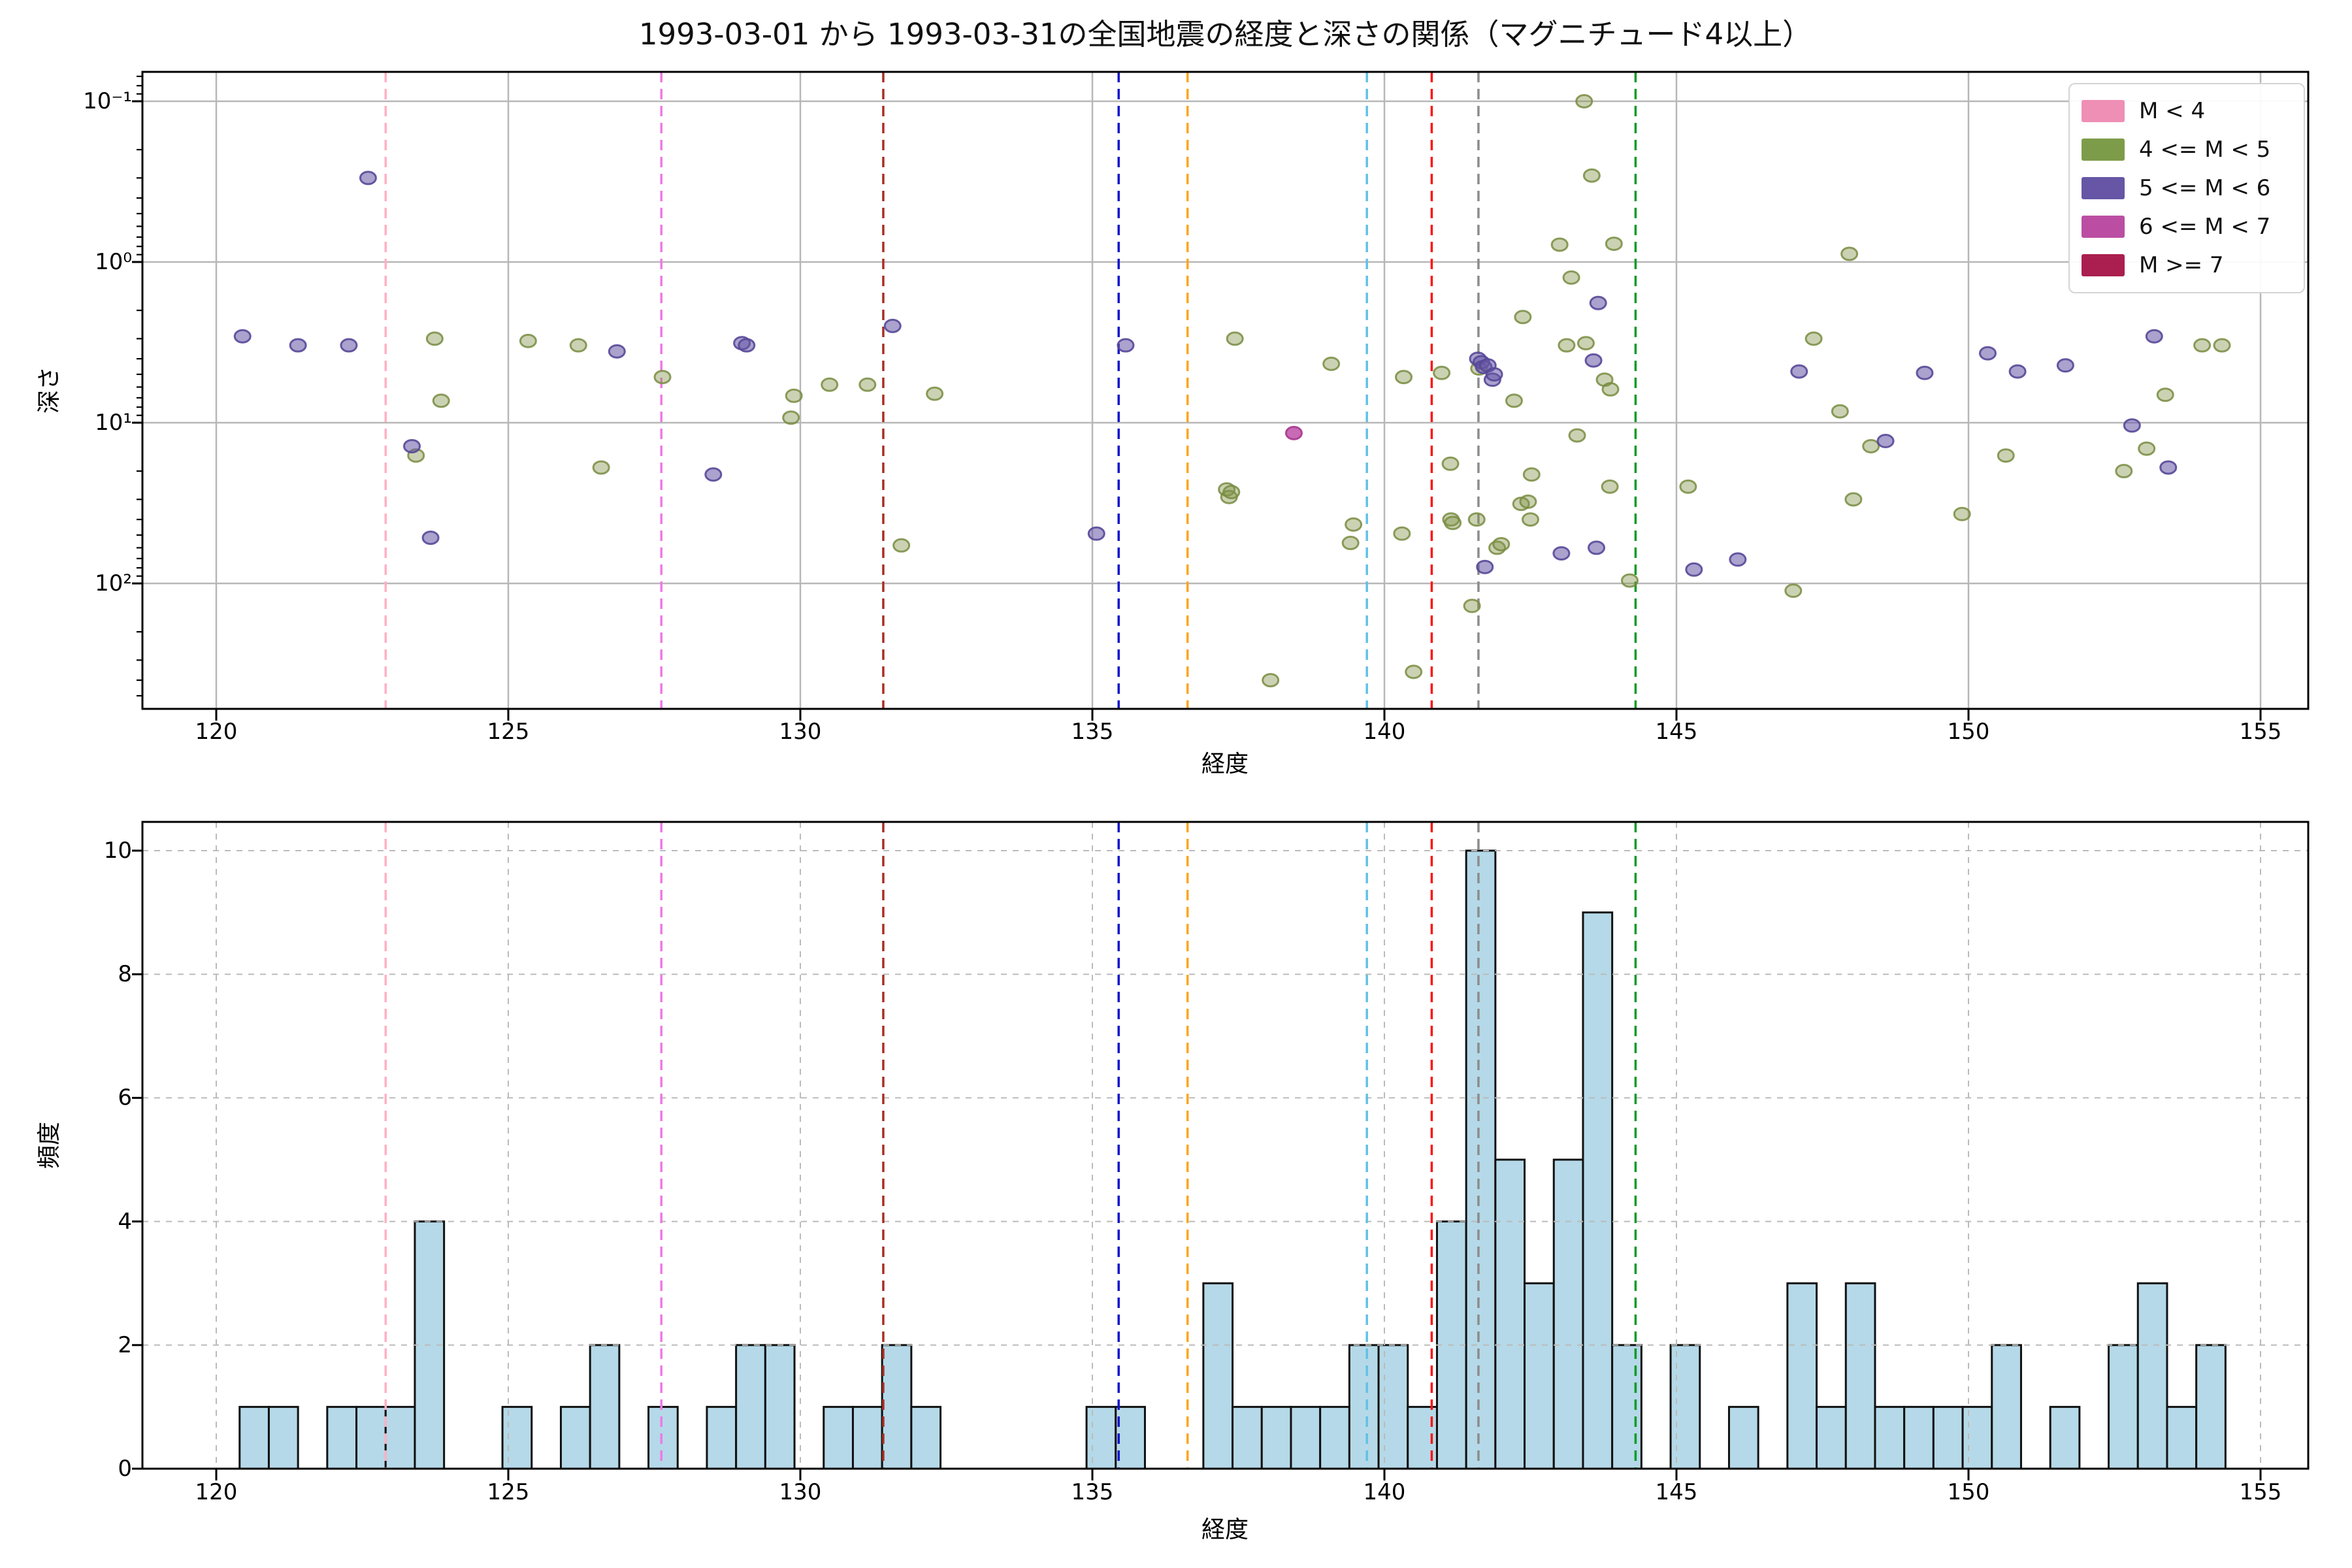  What do you see at coordinates (125, 1221) in the screenshot?
I see `histogram-ytick-label: 4` at bounding box center [125, 1221].